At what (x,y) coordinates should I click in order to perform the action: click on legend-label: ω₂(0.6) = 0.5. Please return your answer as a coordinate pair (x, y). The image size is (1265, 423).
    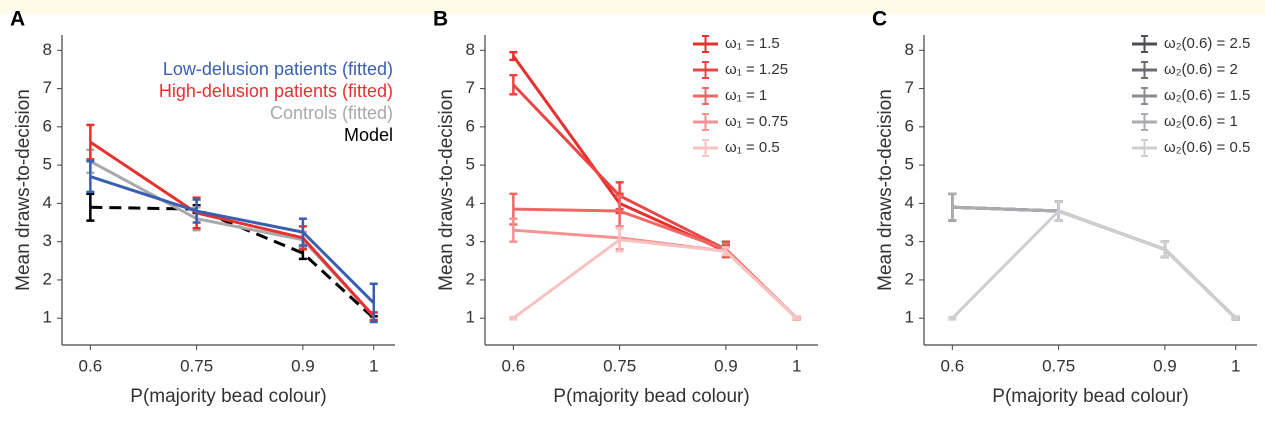
    Looking at the image, I should click on (1207, 147).